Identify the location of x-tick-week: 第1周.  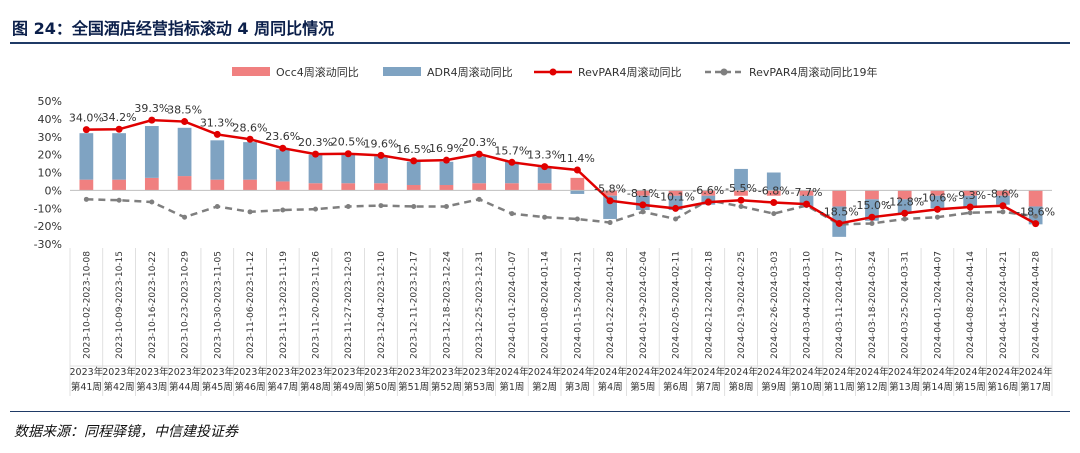
(511, 387).